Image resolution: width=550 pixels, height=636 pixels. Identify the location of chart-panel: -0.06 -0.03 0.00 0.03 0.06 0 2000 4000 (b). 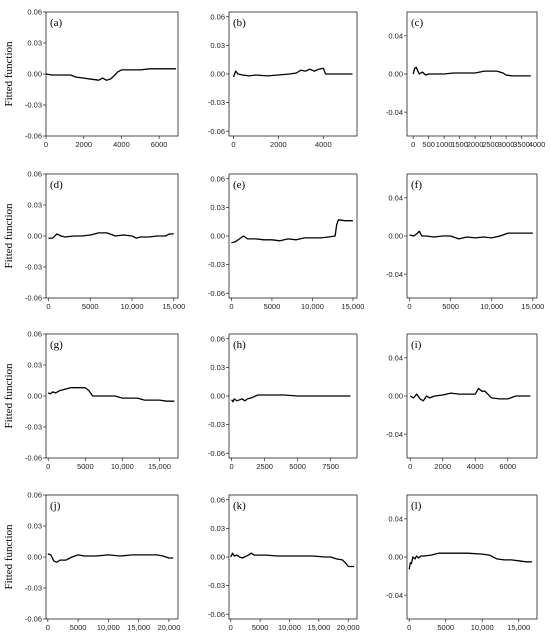
(283, 80).